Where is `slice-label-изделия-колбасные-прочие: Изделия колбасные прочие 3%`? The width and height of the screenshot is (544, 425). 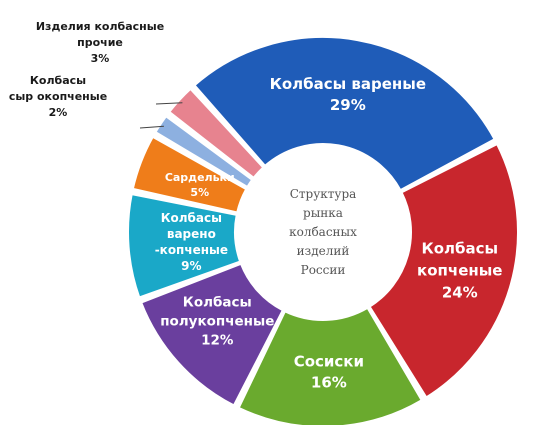 slice-label-изделия-колбасные-прочие: Изделия колбасные прочие 3% is located at coordinates (100, 42).